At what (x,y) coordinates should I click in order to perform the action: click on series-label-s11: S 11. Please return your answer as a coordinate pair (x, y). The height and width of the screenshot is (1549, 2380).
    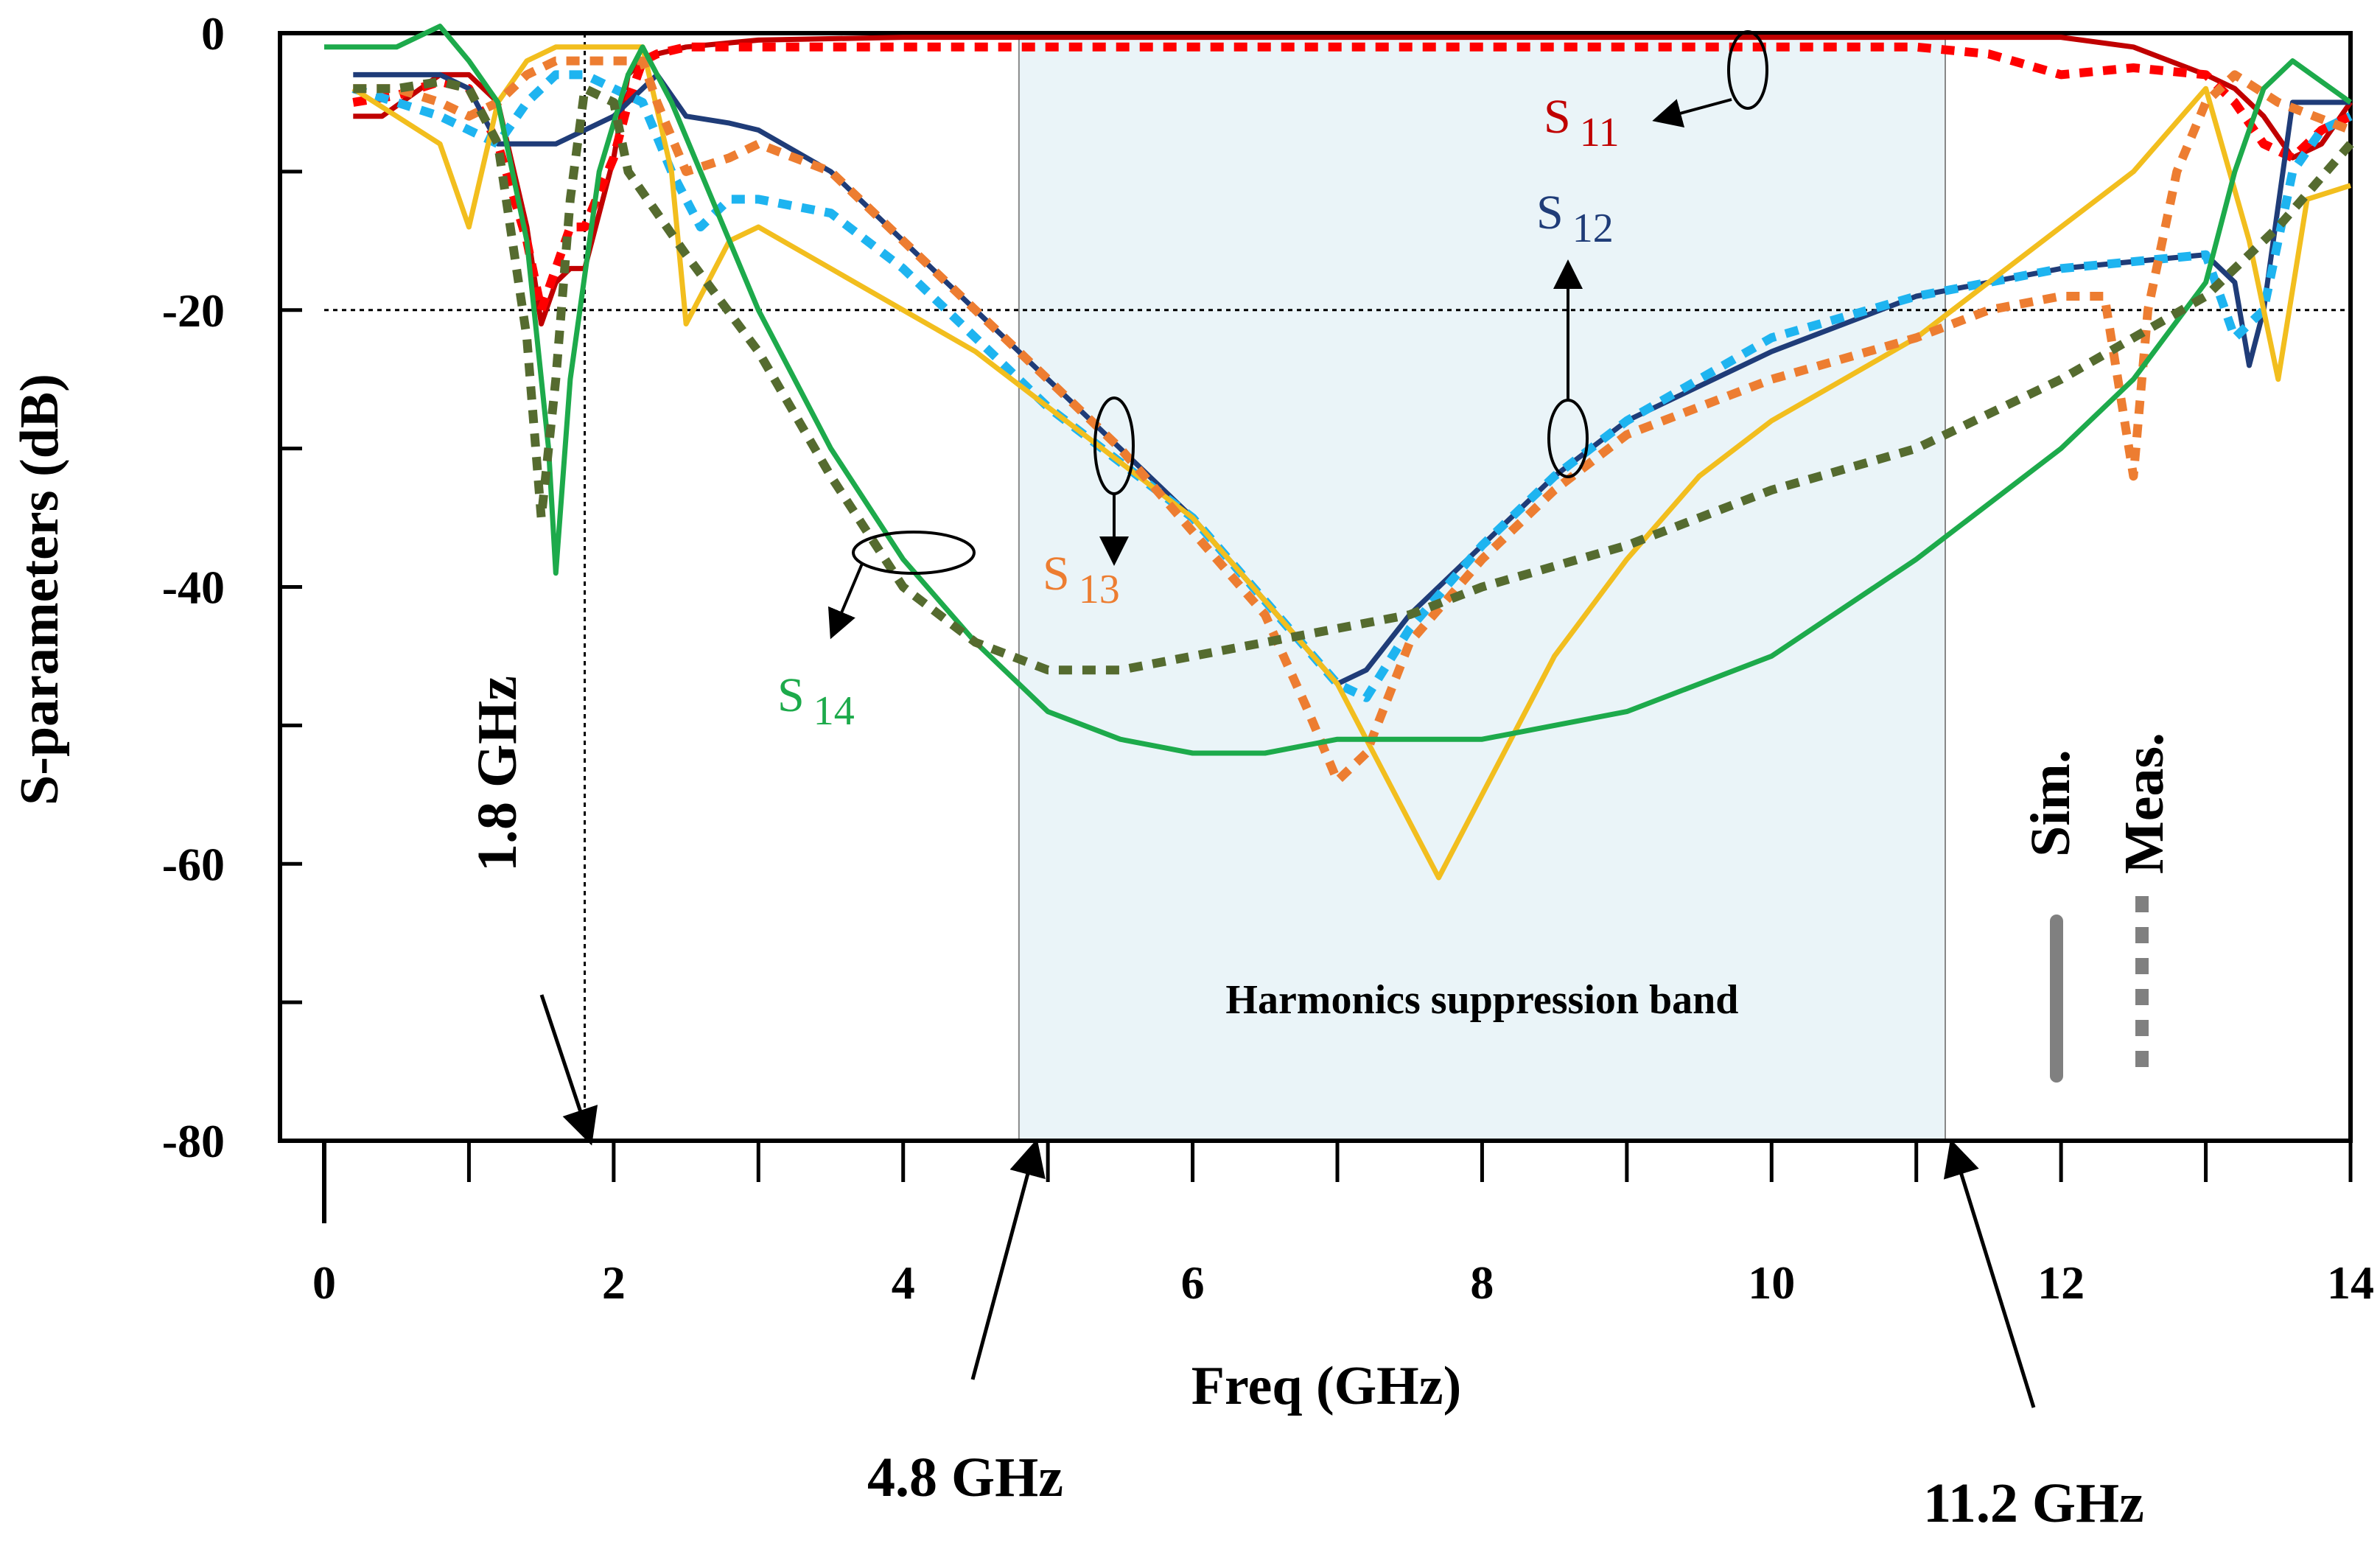
    Looking at the image, I should click on (1582, 122).